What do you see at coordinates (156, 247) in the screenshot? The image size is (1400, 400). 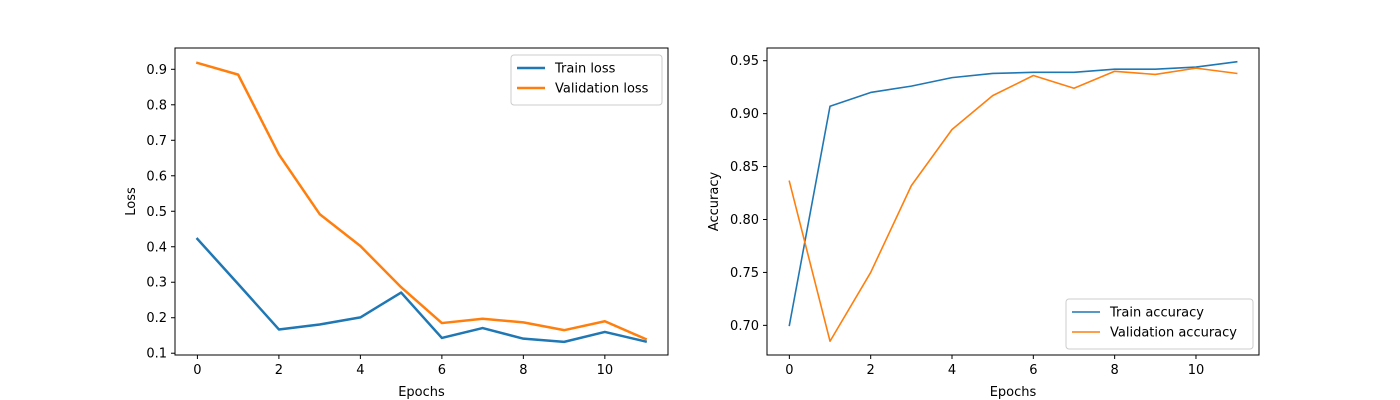 I see `y-tick-label: 0.4` at bounding box center [156, 247].